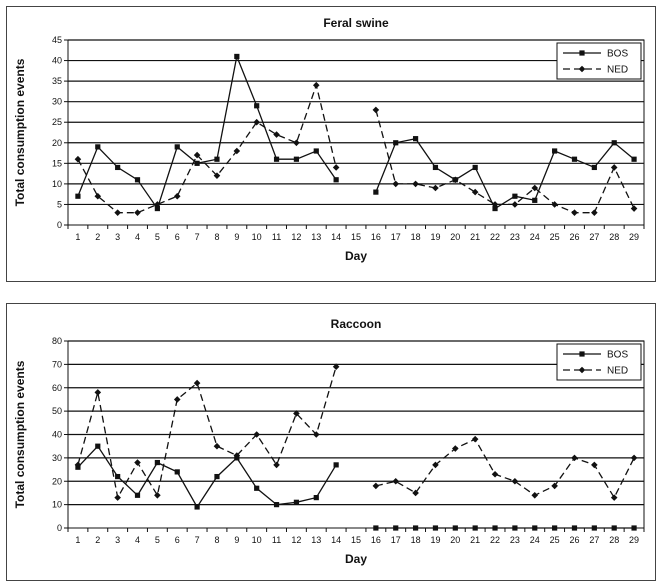 The height and width of the screenshot is (584, 659). What do you see at coordinates (376, 540) in the screenshot?
I see `x-tick-label: 16` at bounding box center [376, 540].